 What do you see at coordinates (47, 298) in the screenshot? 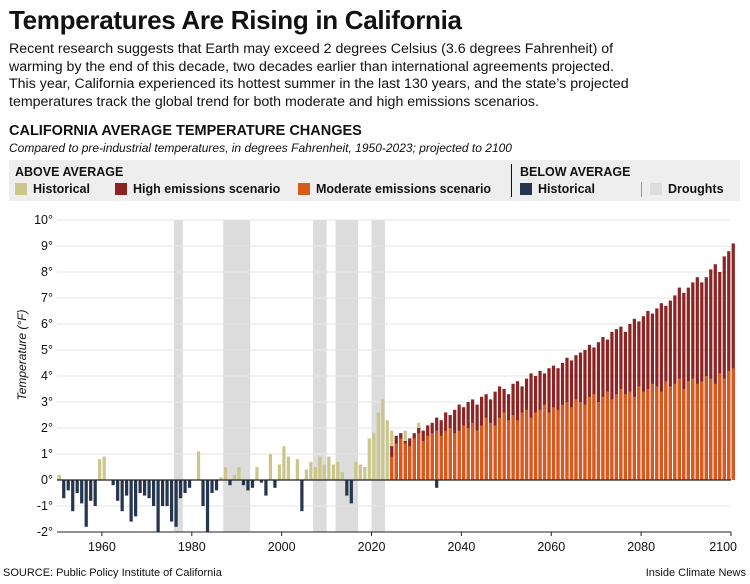
I see `y-tick-label-7: 7°` at bounding box center [47, 298].